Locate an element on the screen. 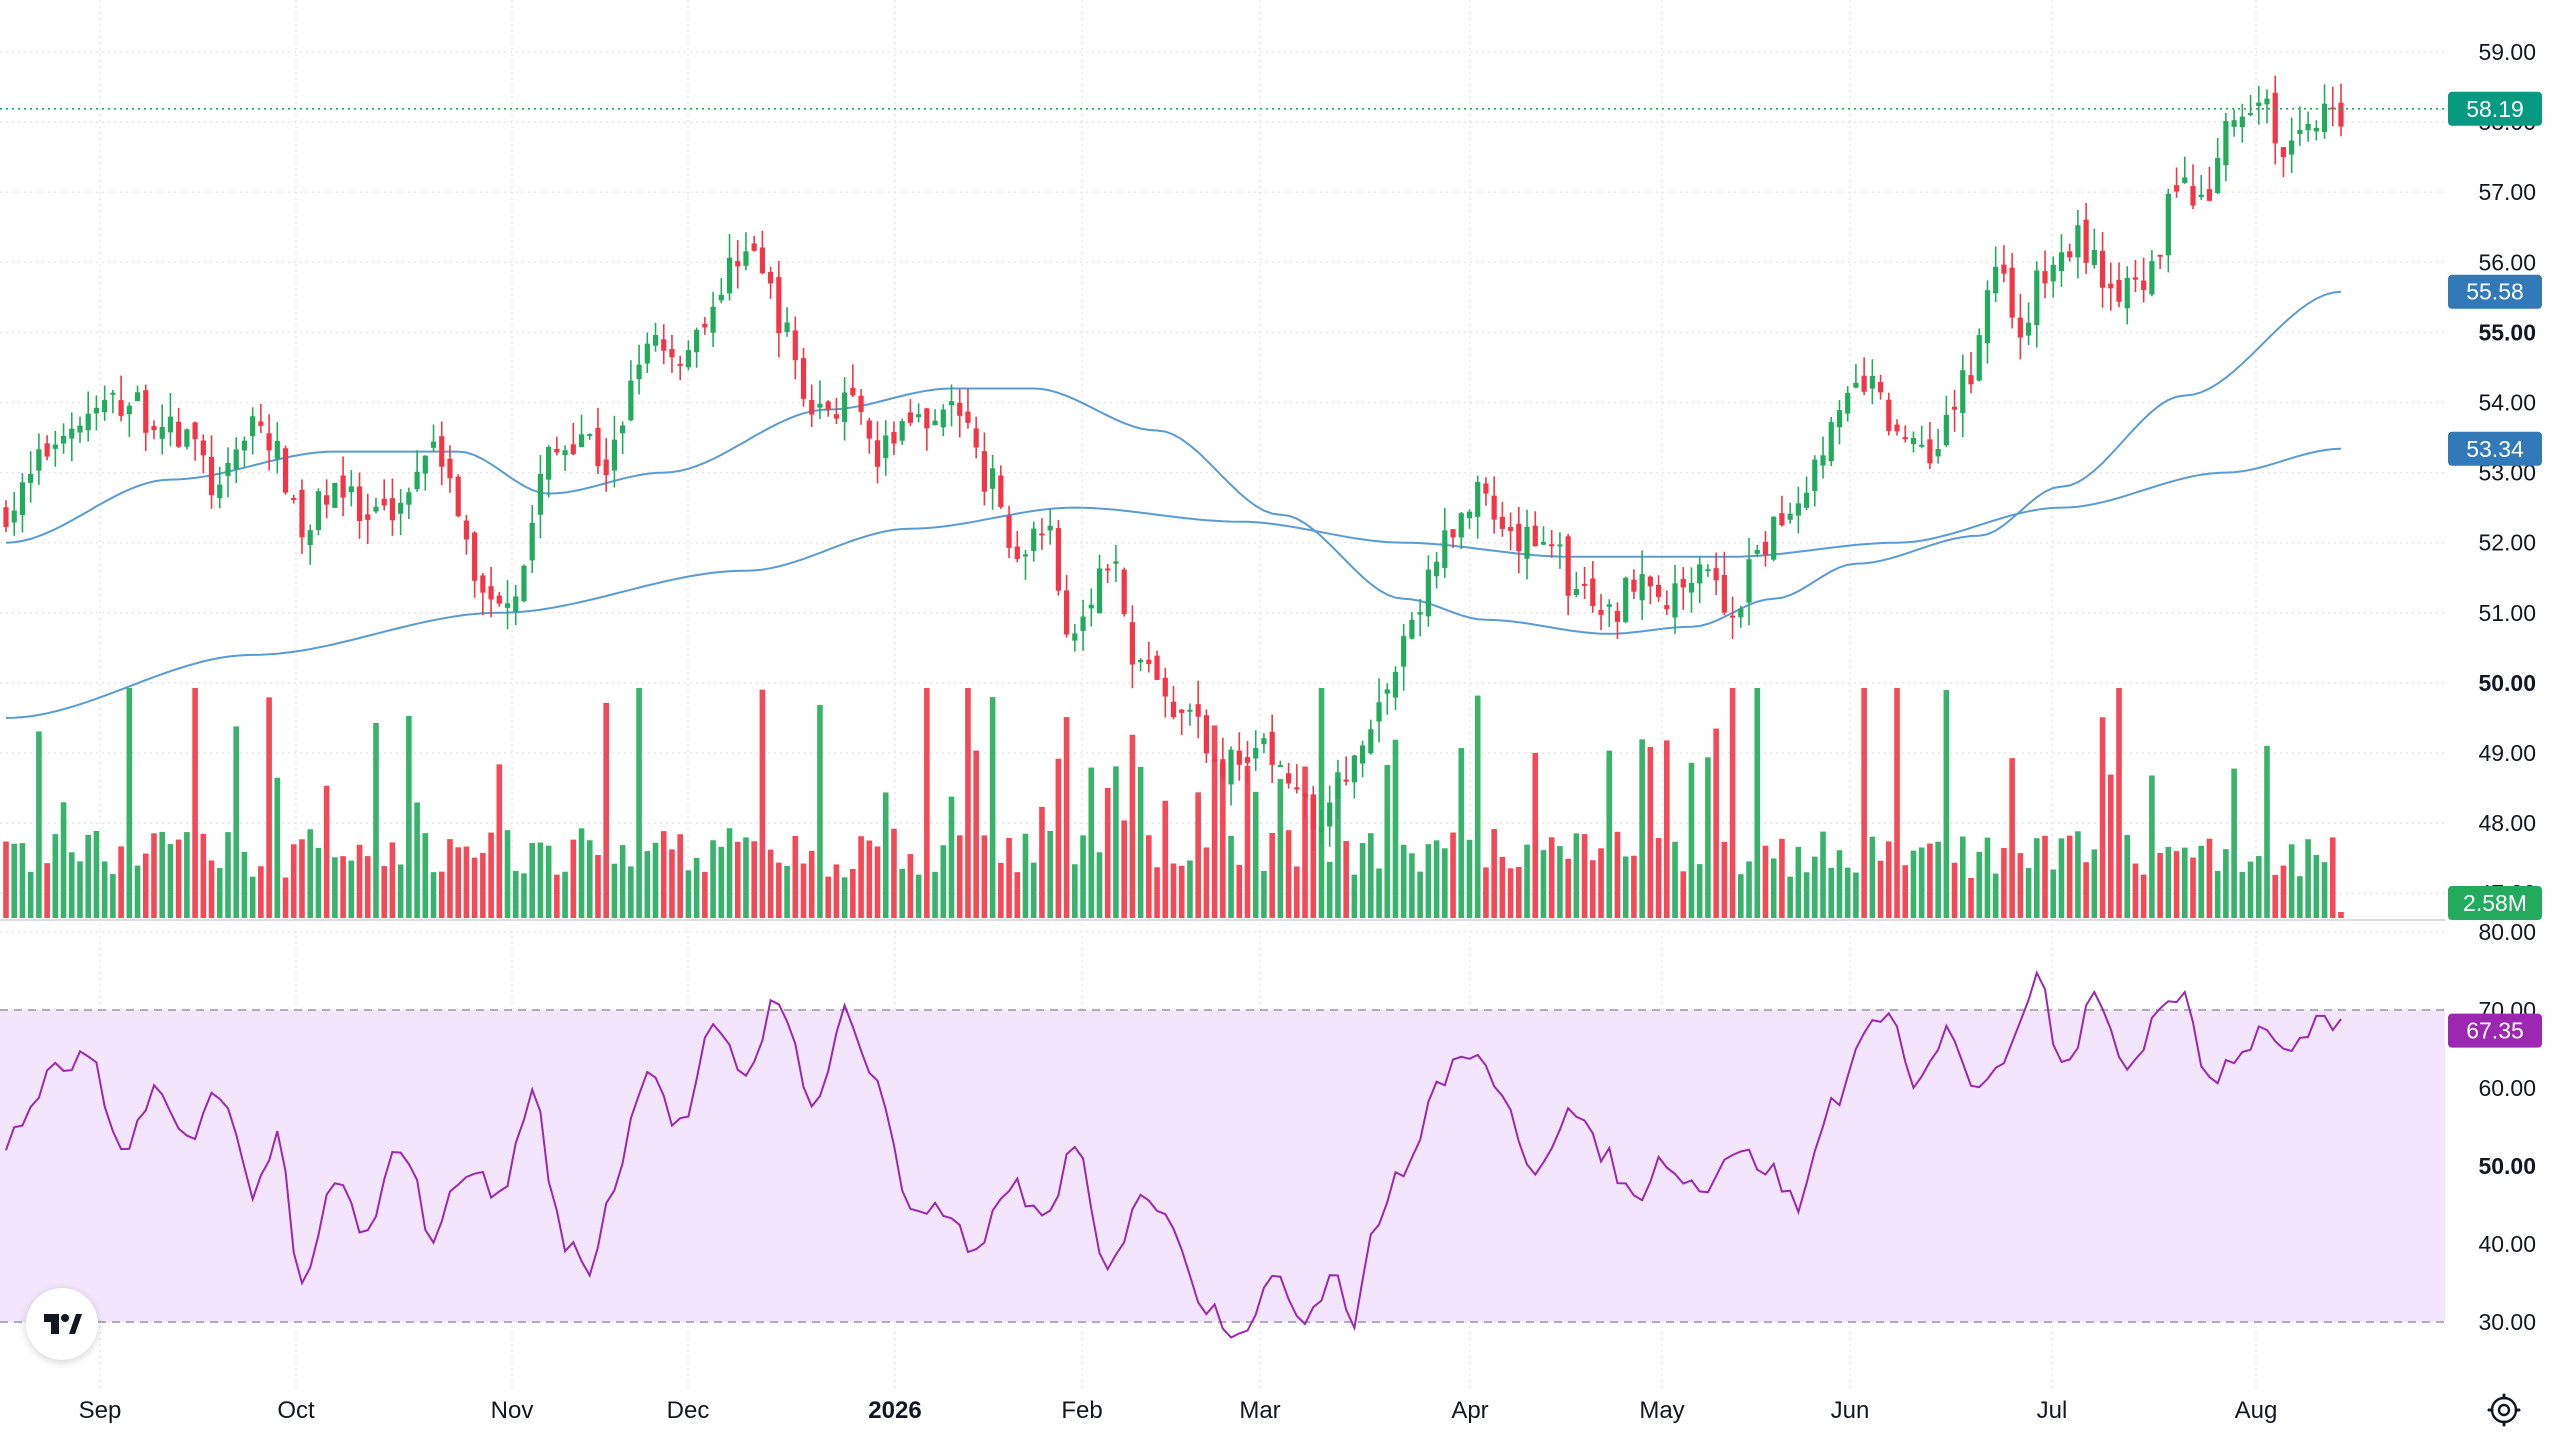 The image size is (2560, 1445). time-axis: Sep Oct Nov Dec 2026 Feb Mar Apr May Jun Jul Aug is located at coordinates (1178, 1410).